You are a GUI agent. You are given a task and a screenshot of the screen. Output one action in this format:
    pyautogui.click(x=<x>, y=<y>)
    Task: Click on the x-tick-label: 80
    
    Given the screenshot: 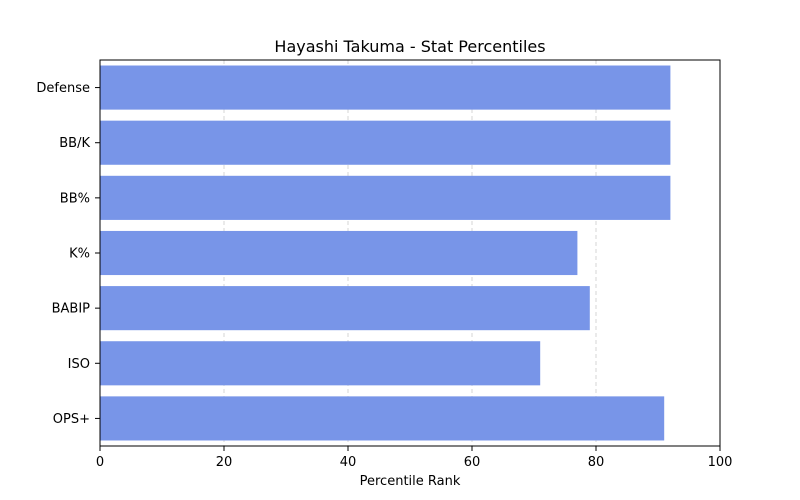 What is the action you would take?
    pyautogui.click(x=596, y=462)
    